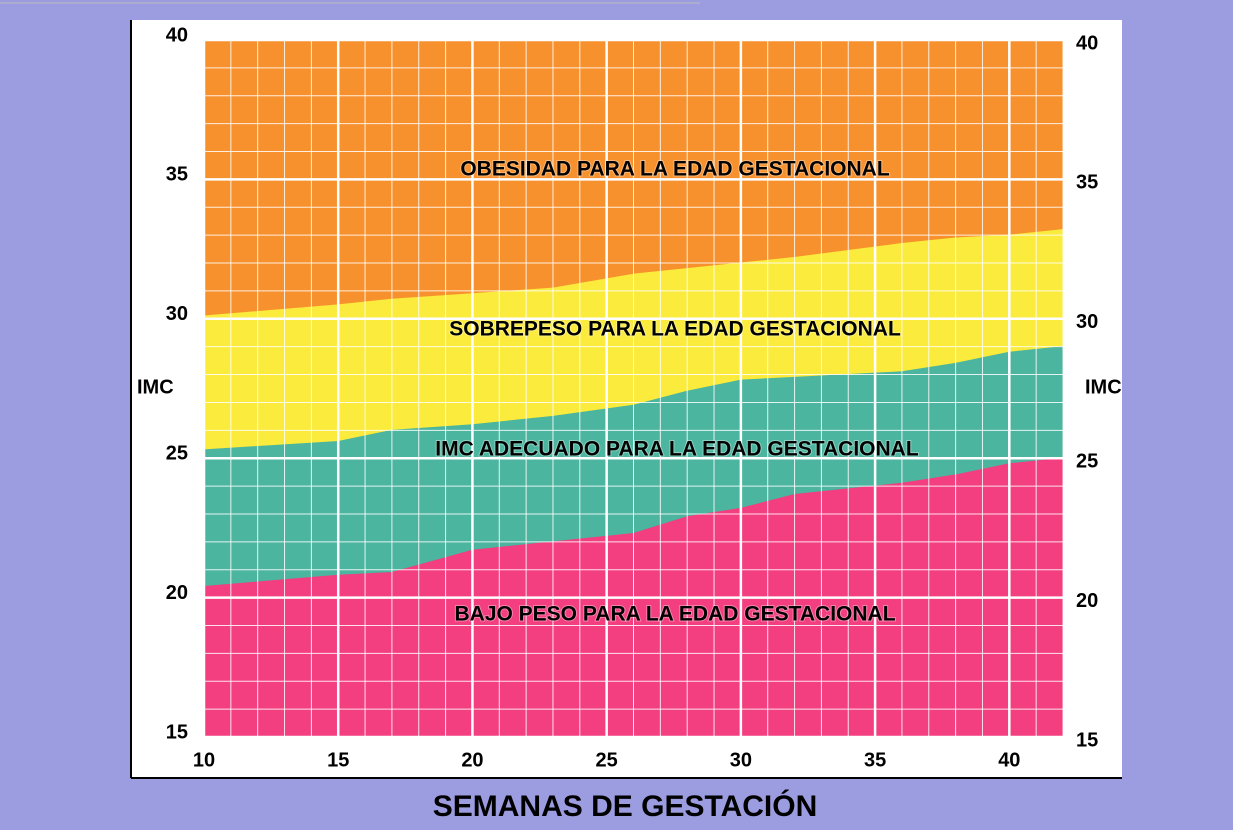 This screenshot has height=830, width=1233. I want to click on x-tick-label: 15, so click(338, 760).